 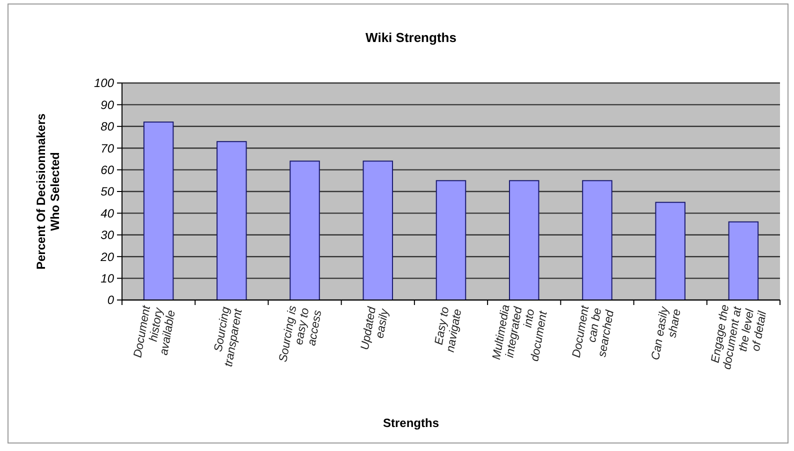 I want to click on y-tick-label: 40, so click(x=107, y=213).